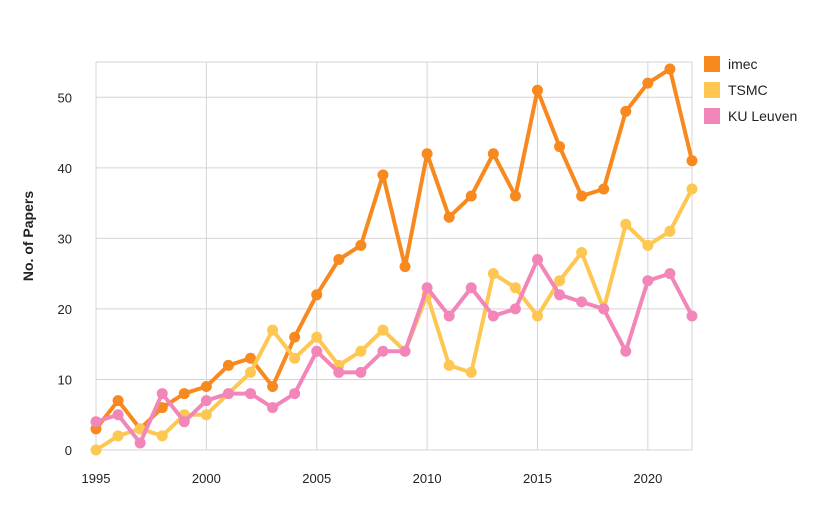  What do you see at coordinates (537, 478) in the screenshot?
I see `x-tick-label: 2015` at bounding box center [537, 478].